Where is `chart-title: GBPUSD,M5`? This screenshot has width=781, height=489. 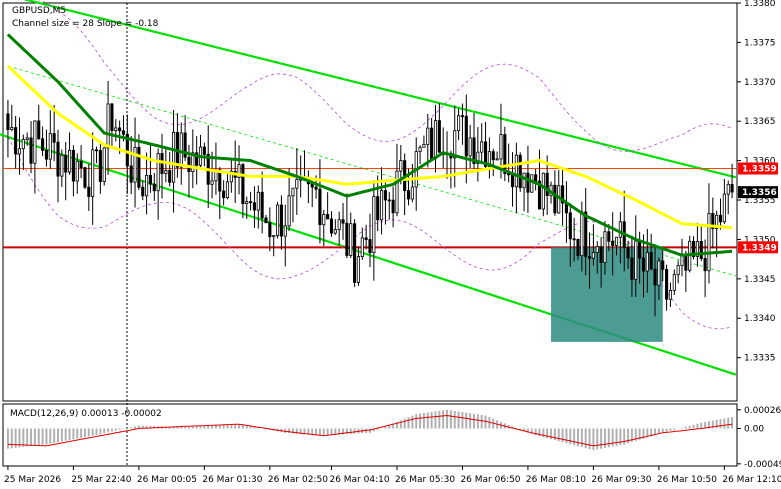
chart-title: GBPUSD,M5 is located at coordinates (39, 11).